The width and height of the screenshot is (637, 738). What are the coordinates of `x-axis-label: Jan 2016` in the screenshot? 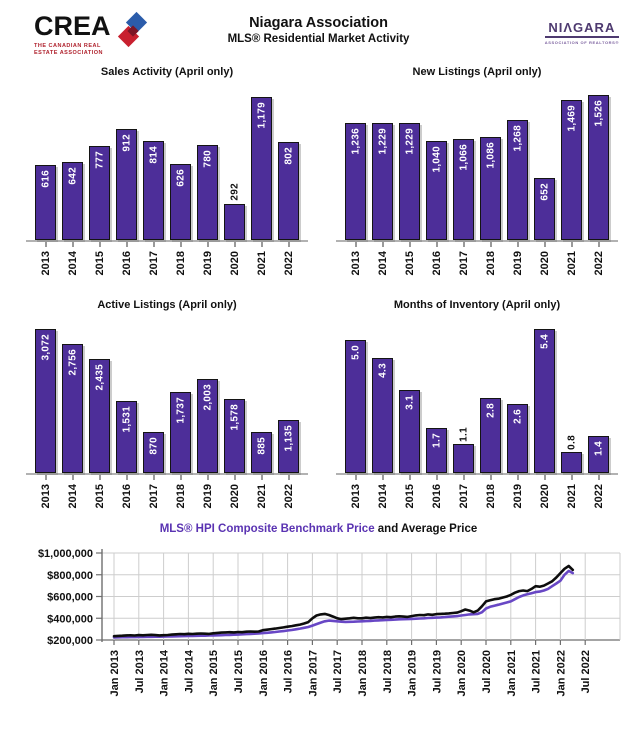 It's located at (264, 673).